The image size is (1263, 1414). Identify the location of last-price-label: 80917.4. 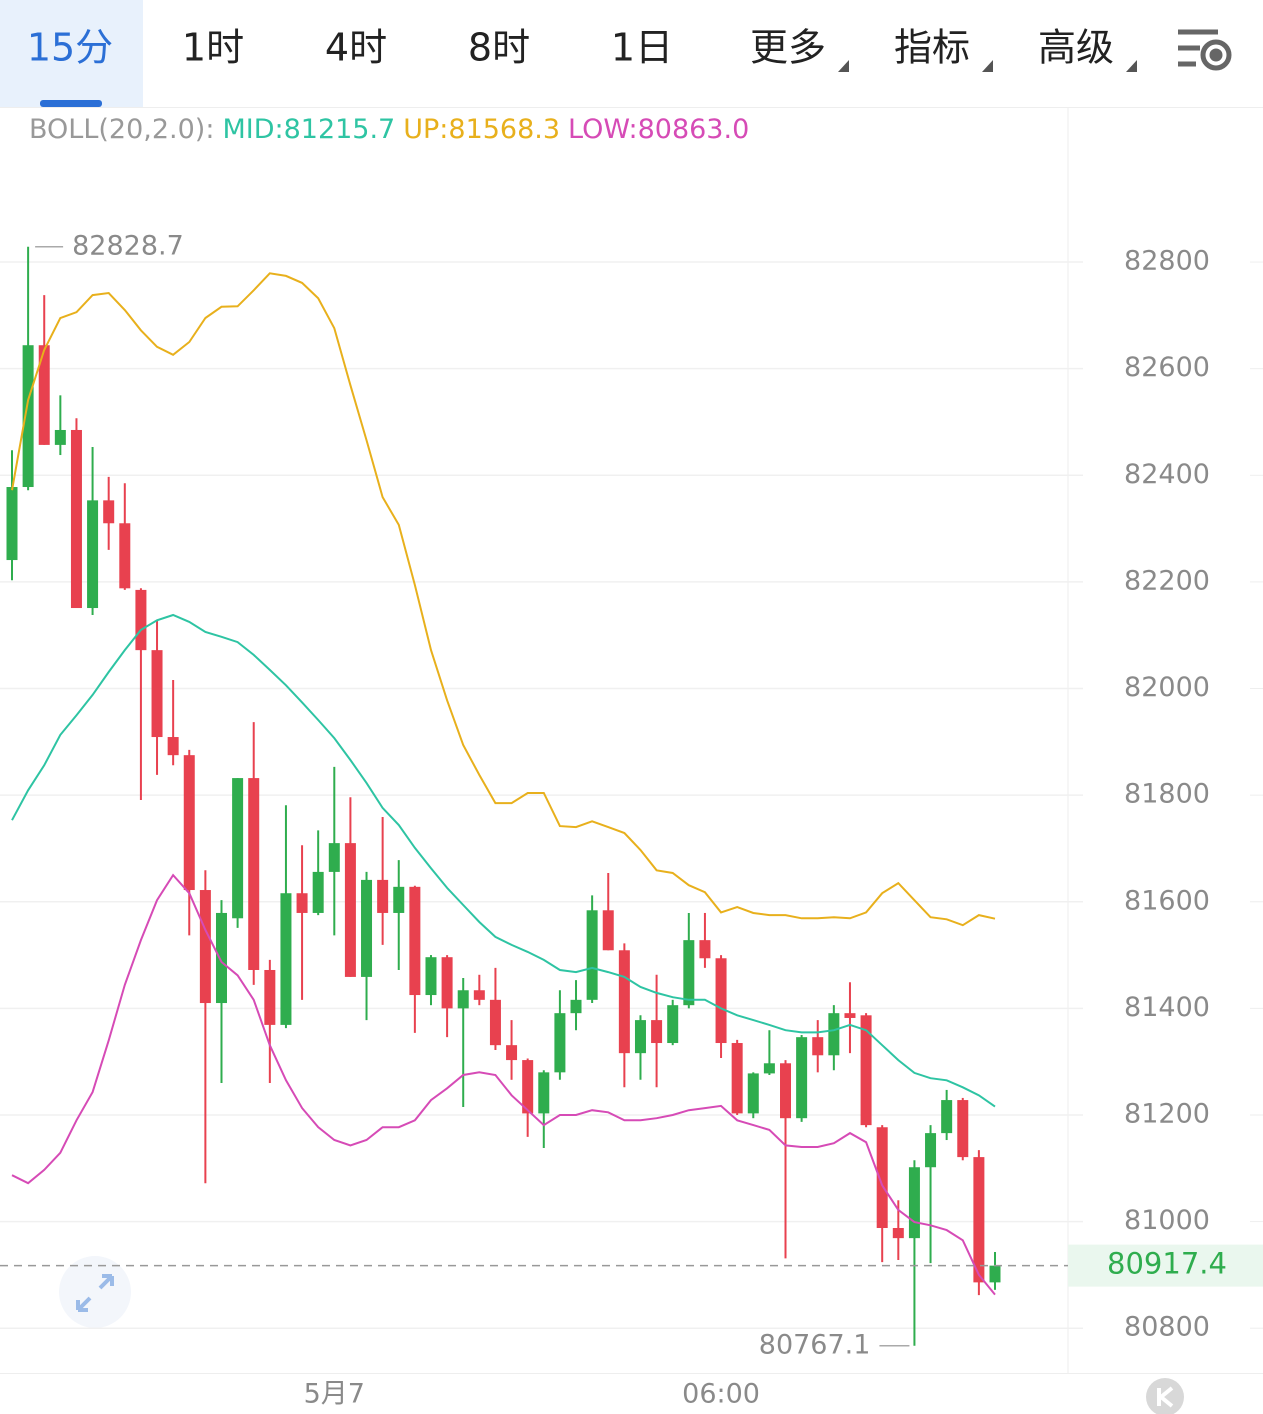
(1167, 1264).